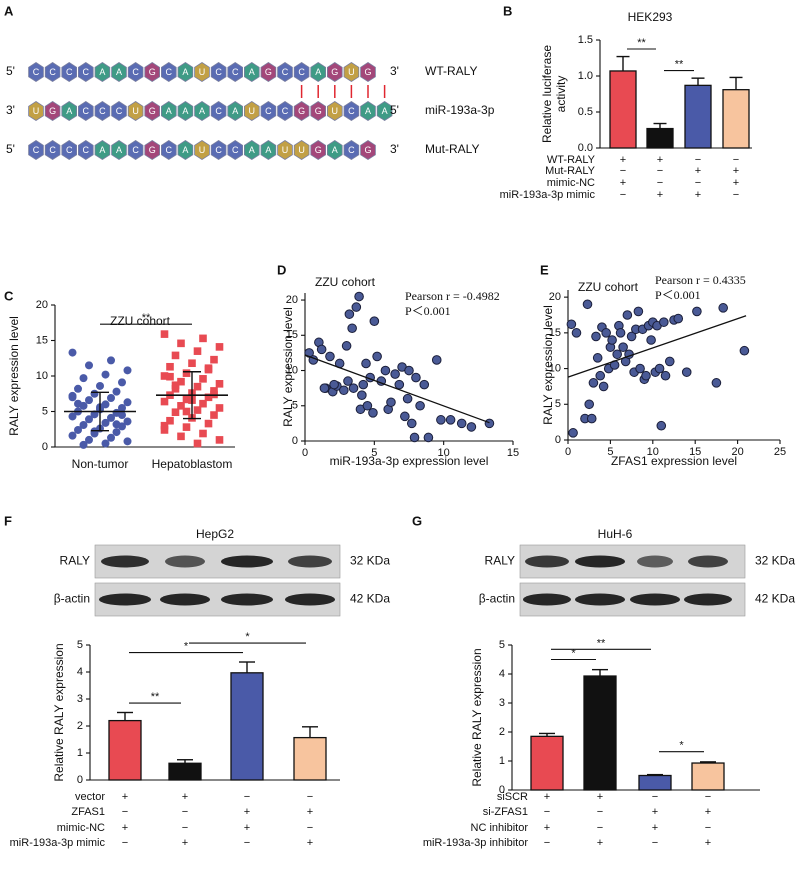  Describe the element at coordinates (570, 171) in the screenshot. I see `condition-name: Mut-RALY` at that location.